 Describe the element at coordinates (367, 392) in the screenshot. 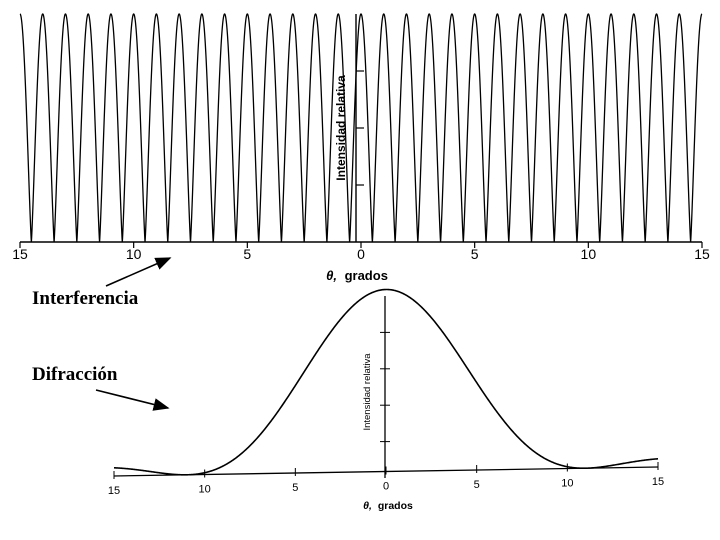

I see `diffraction-y-axis-label: Intensidad relativa` at that location.